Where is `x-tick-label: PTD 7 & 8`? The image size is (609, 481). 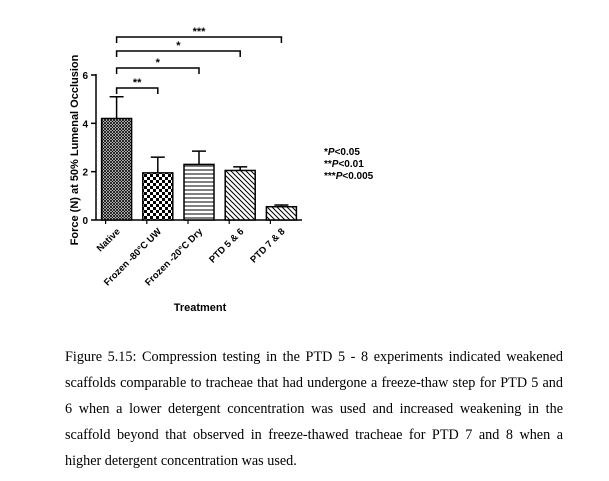 x-tick-label: PTD 7 & 8 is located at coordinates (267, 245).